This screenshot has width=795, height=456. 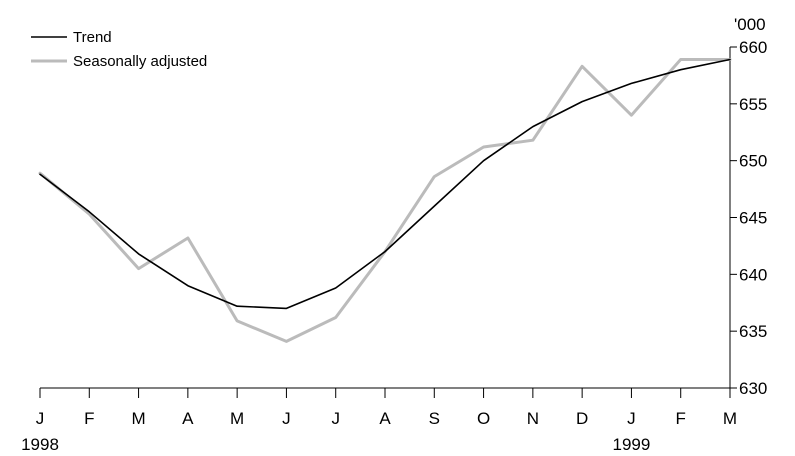 What do you see at coordinates (632, 444) in the screenshot?
I see `year-label: 1999` at bounding box center [632, 444].